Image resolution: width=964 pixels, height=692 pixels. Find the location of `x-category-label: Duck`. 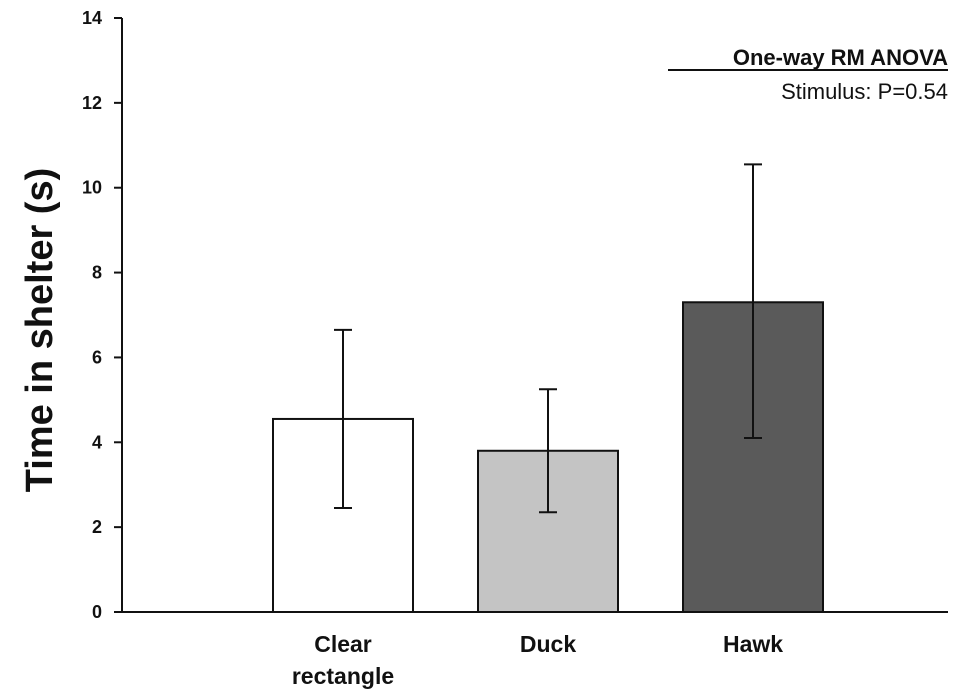

x-category-label: Duck is located at coordinates (548, 644).